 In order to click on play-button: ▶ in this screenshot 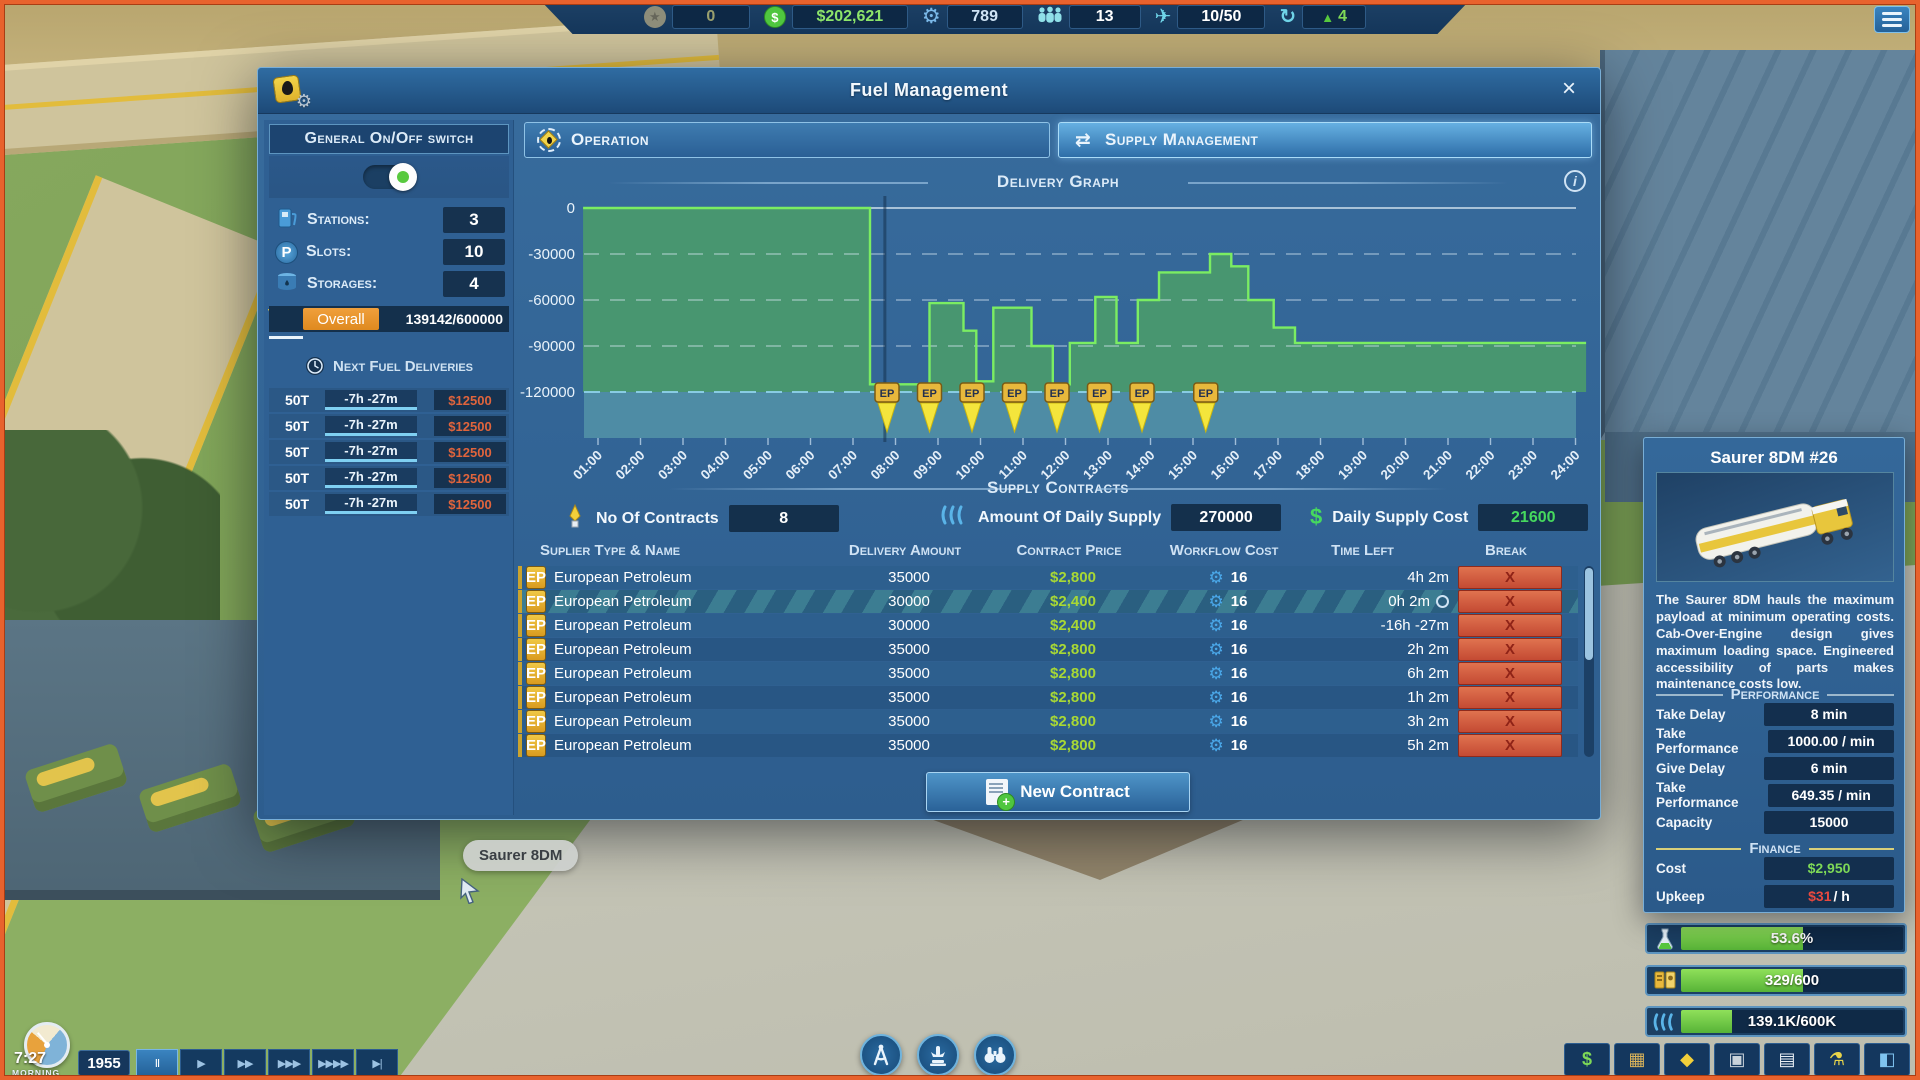, I will do `click(201, 1063)`.